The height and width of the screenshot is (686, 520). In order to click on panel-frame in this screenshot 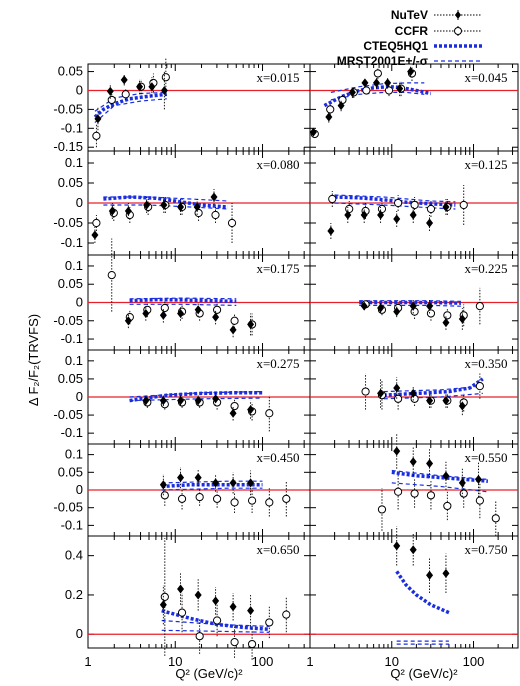, I will do `click(414, 592)`.